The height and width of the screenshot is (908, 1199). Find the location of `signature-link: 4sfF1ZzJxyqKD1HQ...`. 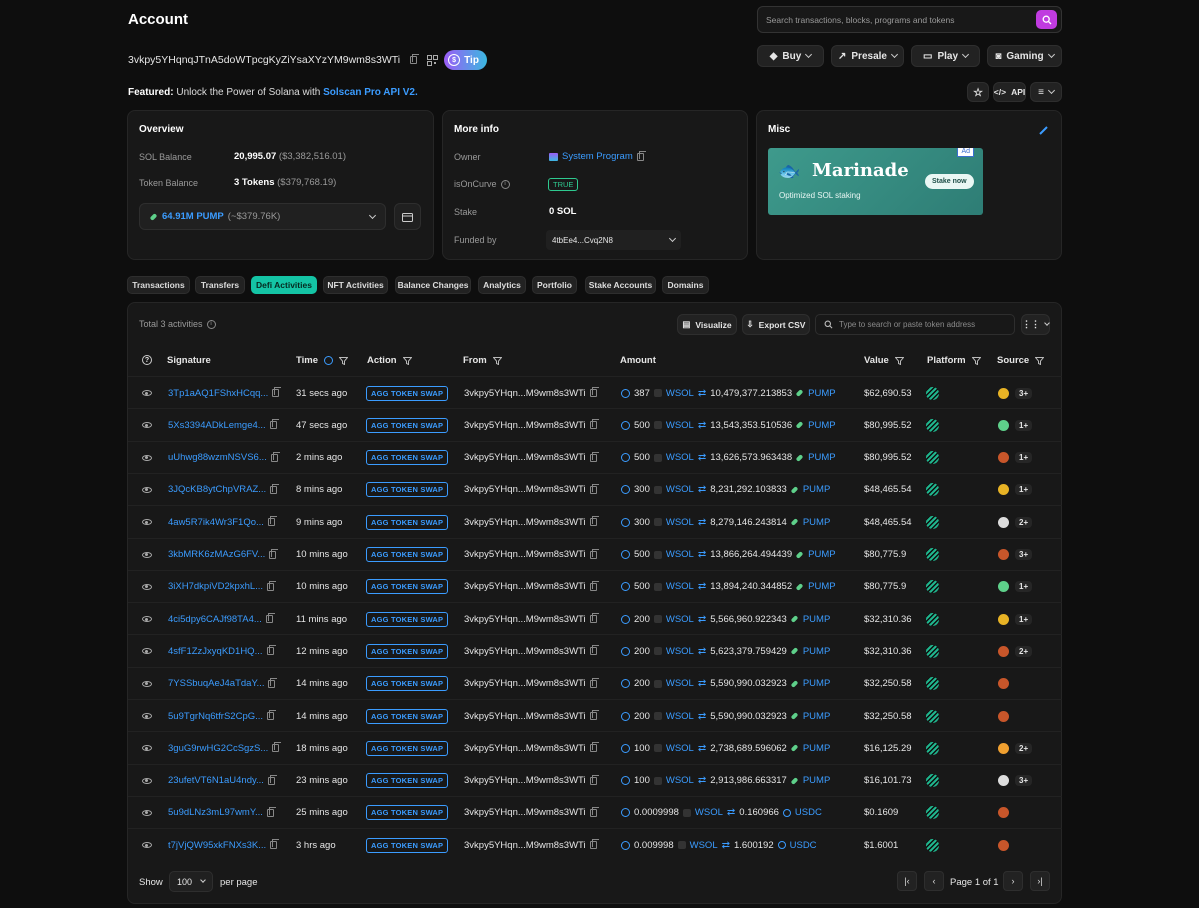

signature-link: 4sfF1ZzJxyqKD1HQ... is located at coordinates (215, 651).